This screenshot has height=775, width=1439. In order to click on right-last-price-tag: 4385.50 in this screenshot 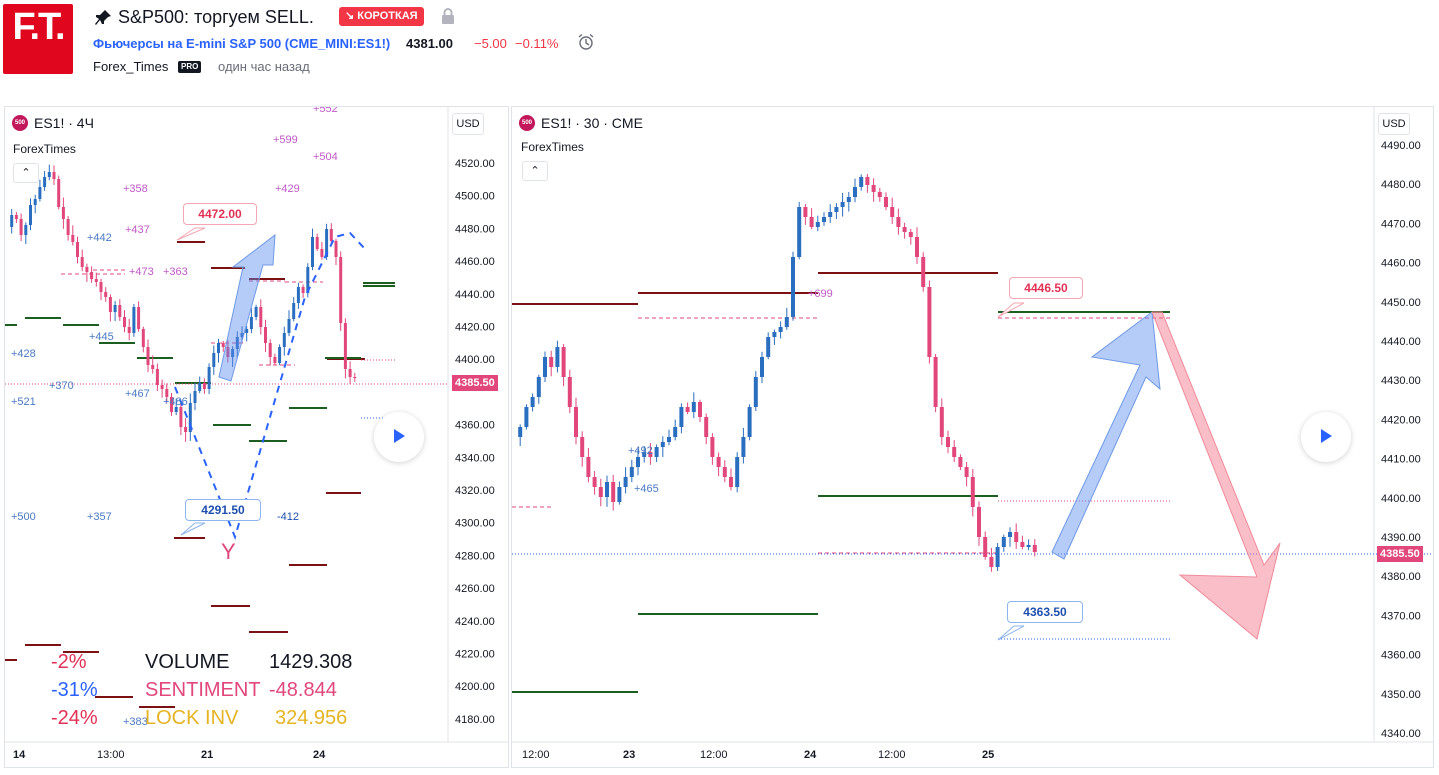, I will do `click(1400, 554)`.